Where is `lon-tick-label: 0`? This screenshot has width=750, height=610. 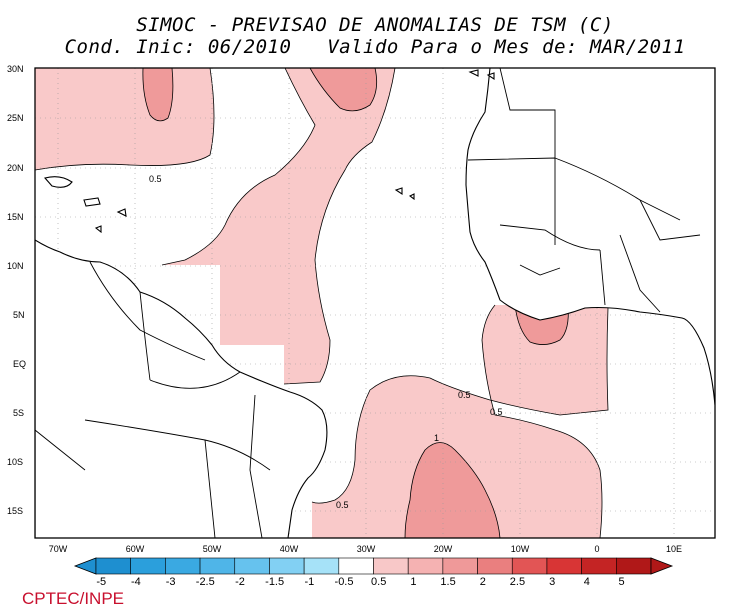
lon-tick-label: 0 is located at coordinates (596, 549).